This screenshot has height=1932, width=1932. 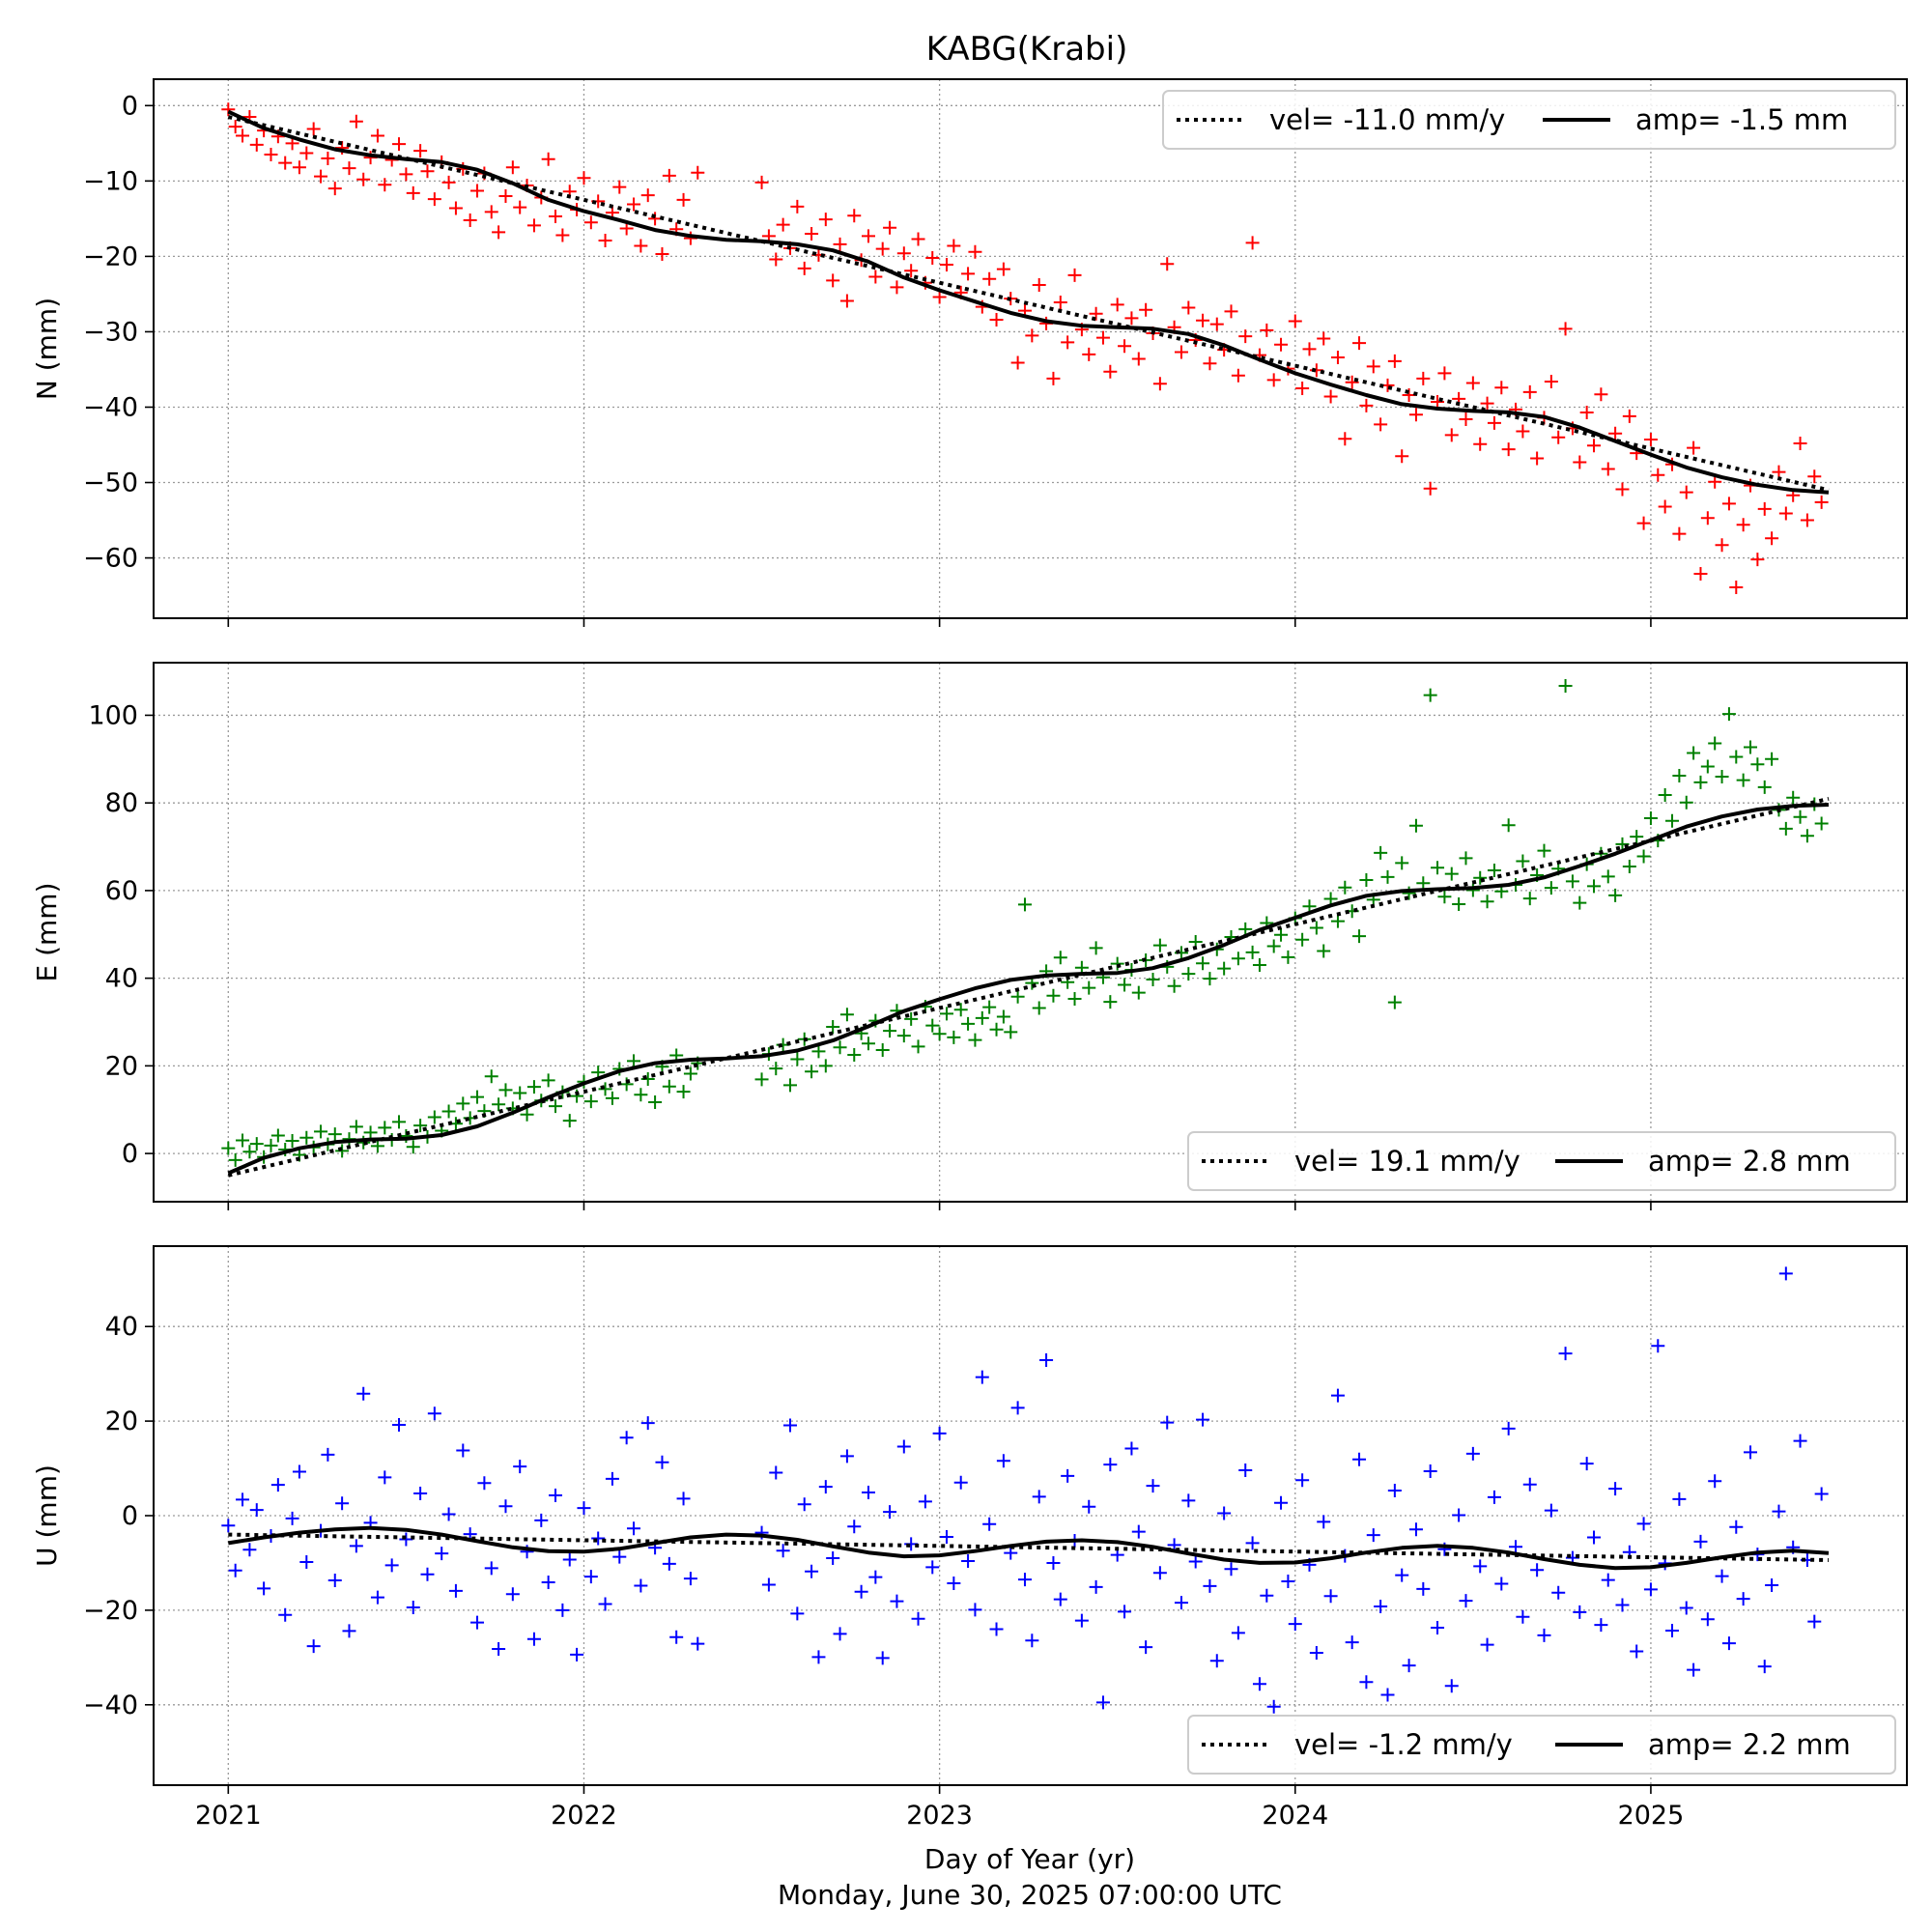 I want to click on y-axis-label-up: U (mm), so click(x=47, y=1515).